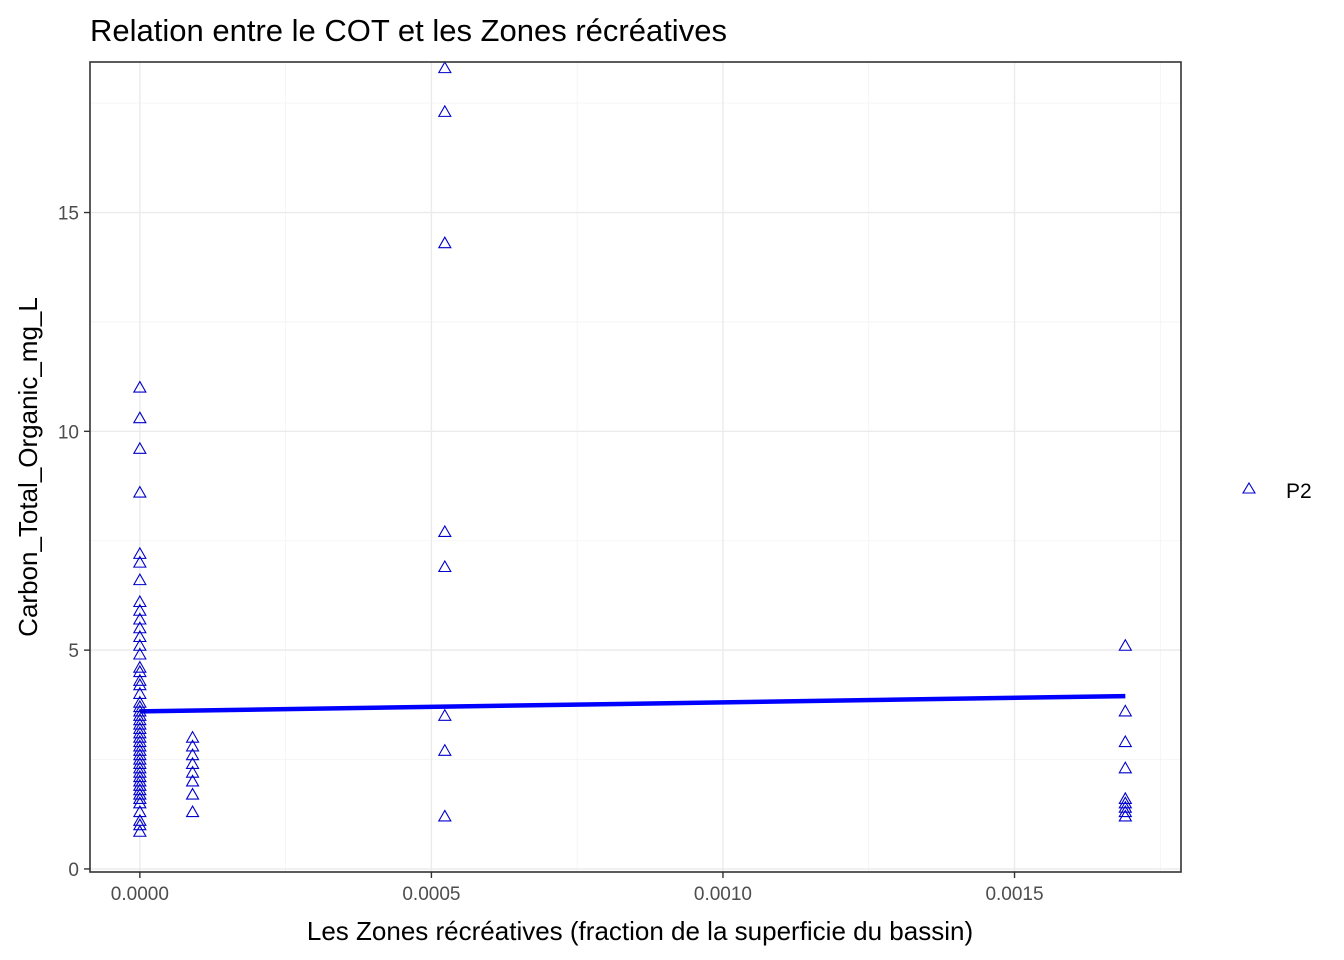  What do you see at coordinates (723, 894) in the screenshot?
I see `x-tick-label: 0.0010` at bounding box center [723, 894].